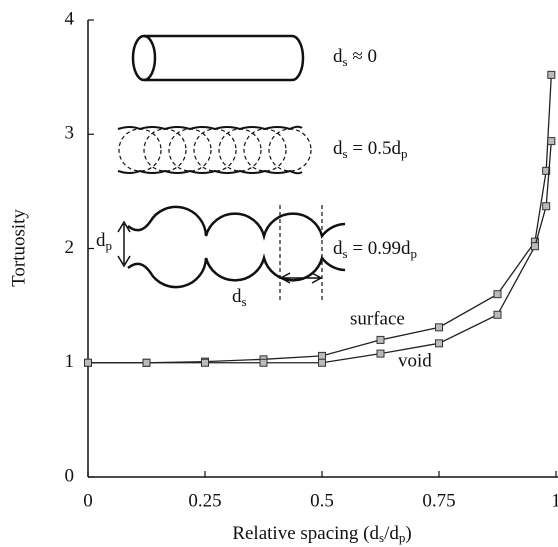  What do you see at coordinates (355, 57) in the screenshot?
I see `annotation: ds ≈ 0` at bounding box center [355, 57].